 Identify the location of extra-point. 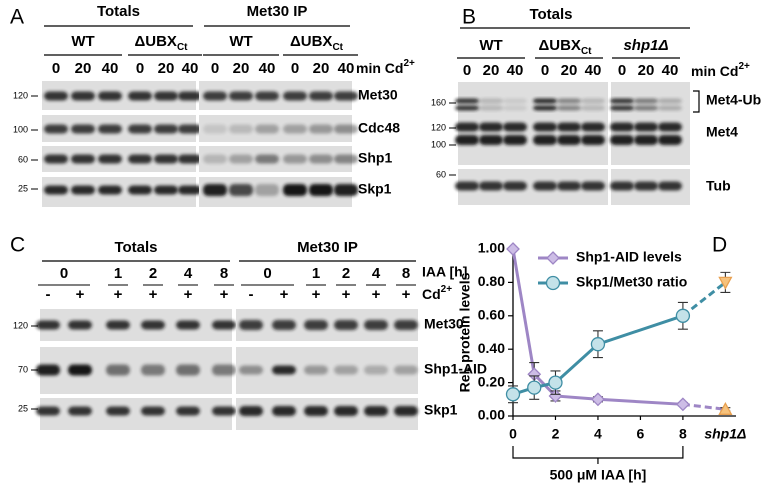
(725, 408).